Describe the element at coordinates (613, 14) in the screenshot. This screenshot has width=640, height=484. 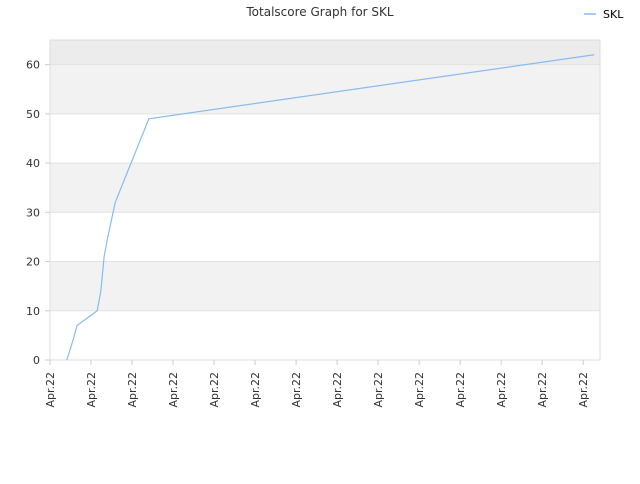
I see `legend-label: SKL` at that location.